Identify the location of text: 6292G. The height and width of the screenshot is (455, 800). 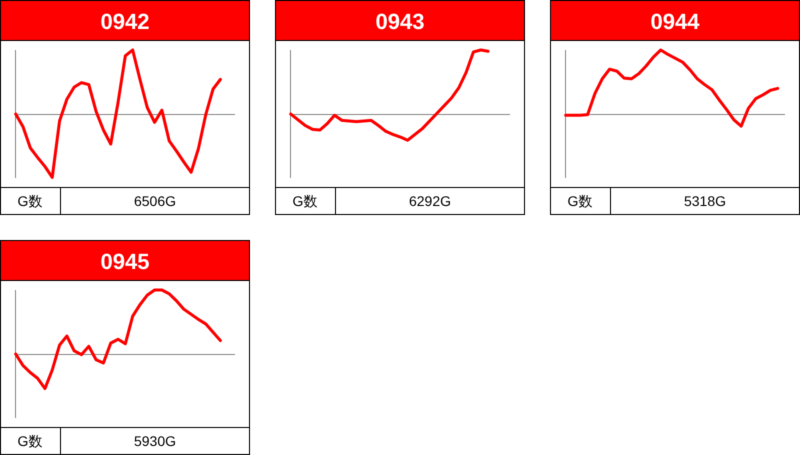
(430, 201).